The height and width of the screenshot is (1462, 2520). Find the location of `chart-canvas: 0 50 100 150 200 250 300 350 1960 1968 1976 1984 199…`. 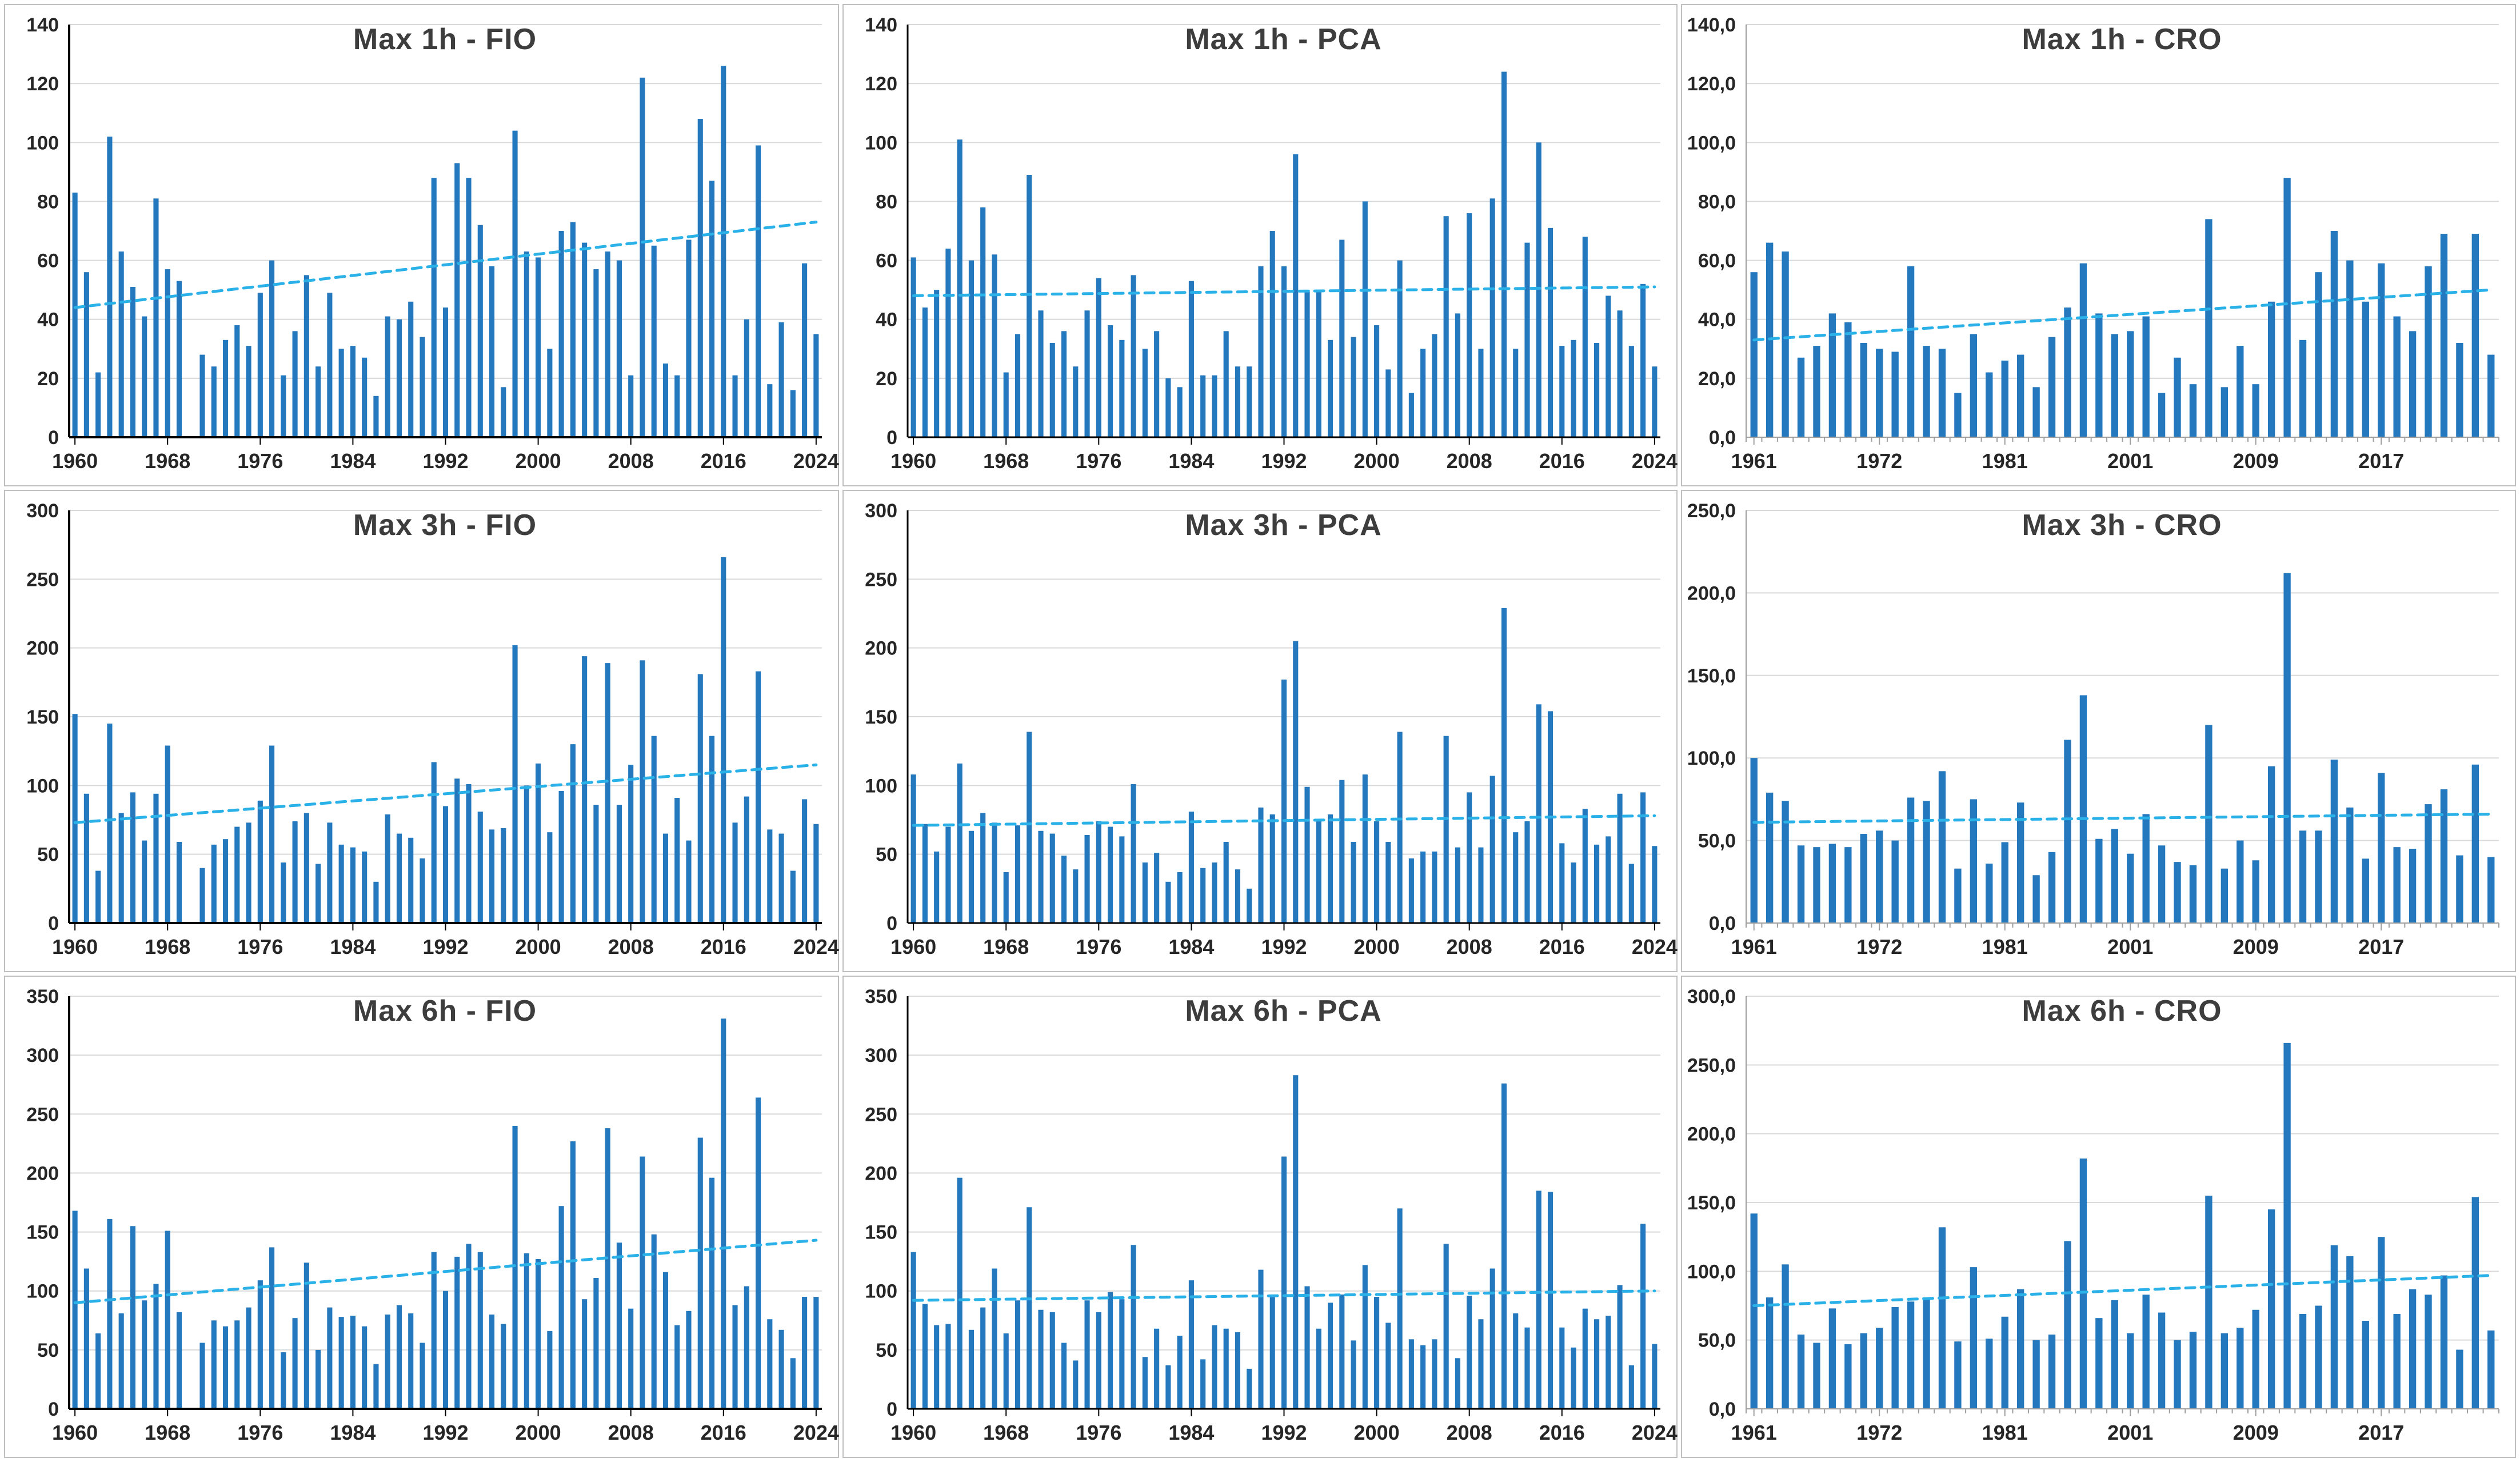

chart-canvas: 0 50 100 150 200 250 300 350 1960 1968 1976 1984 199… is located at coordinates (432, 1215).